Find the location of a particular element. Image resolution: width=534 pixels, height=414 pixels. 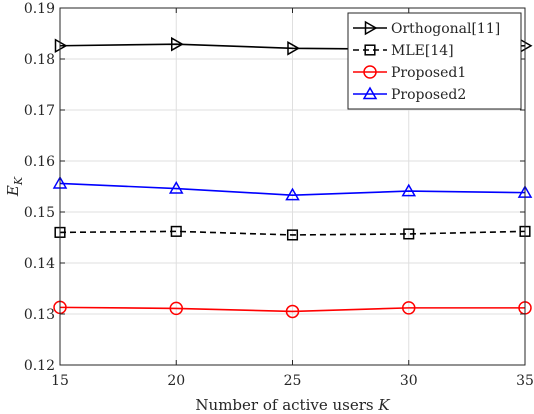

legend-label: Proposed2 is located at coordinates (428, 95).